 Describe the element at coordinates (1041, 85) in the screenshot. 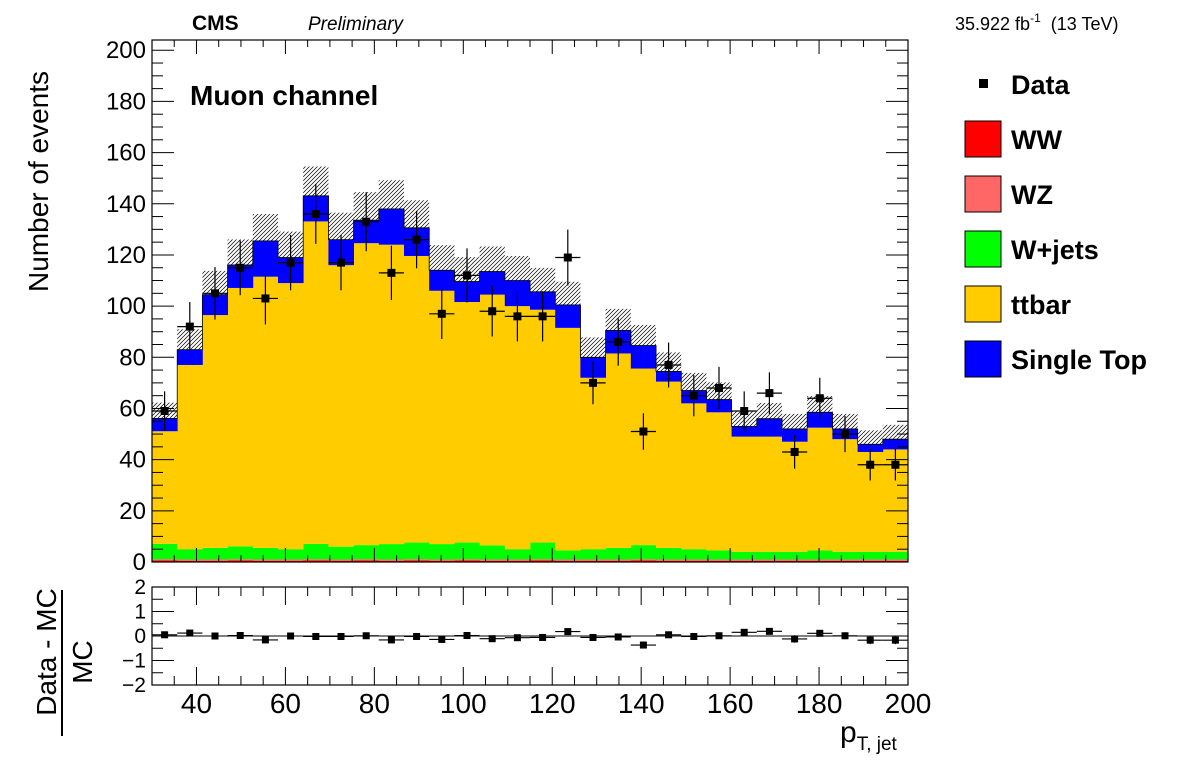

I see `legend-label: Data` at that location.